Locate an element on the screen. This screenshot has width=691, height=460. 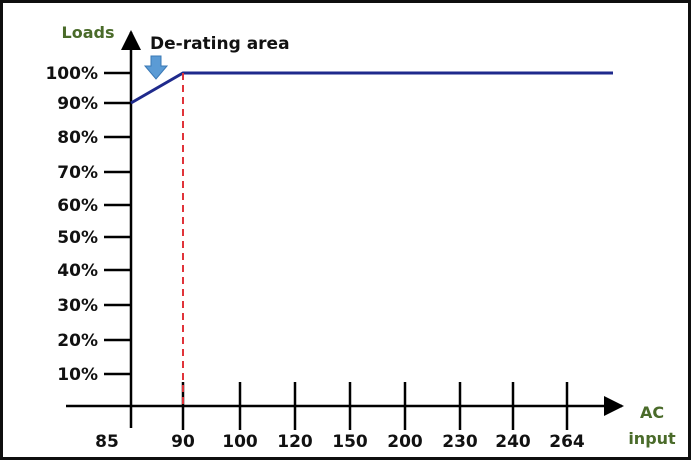
y-tick-label: 90% is located at coordinates (77, 104).